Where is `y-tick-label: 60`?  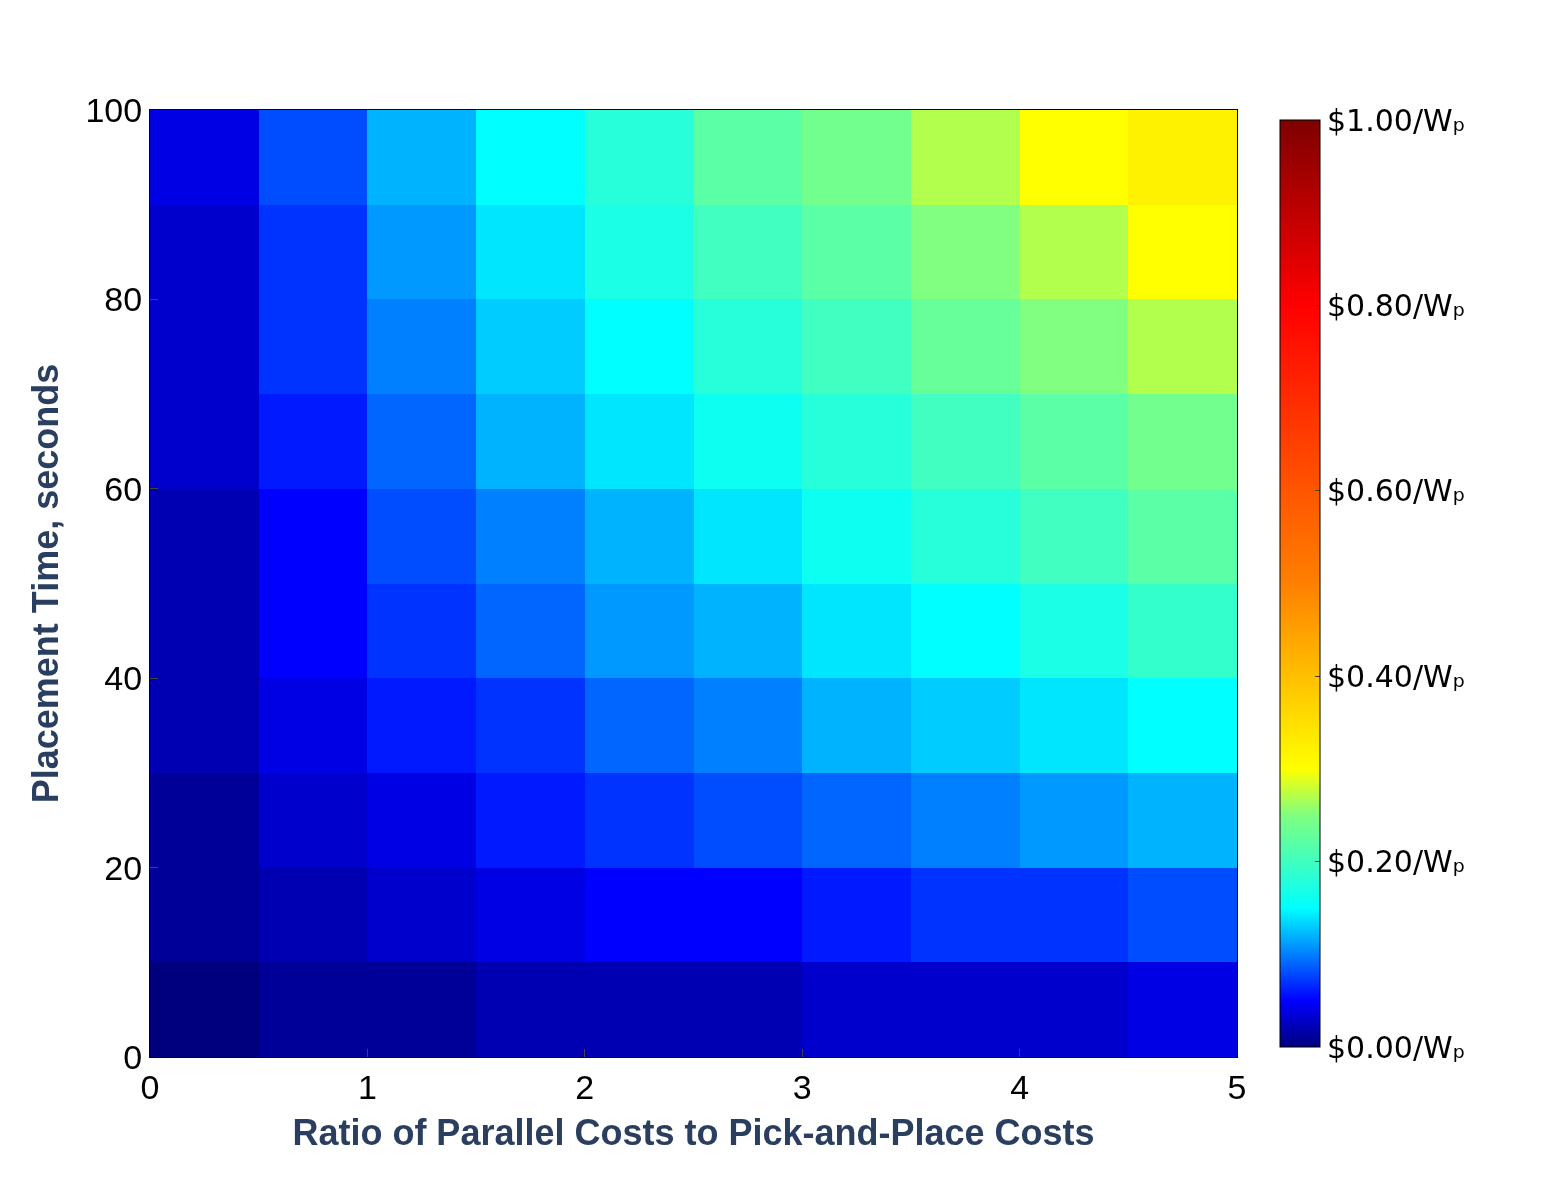 y-tick-label: 60 is located at coordinates (123, 488).